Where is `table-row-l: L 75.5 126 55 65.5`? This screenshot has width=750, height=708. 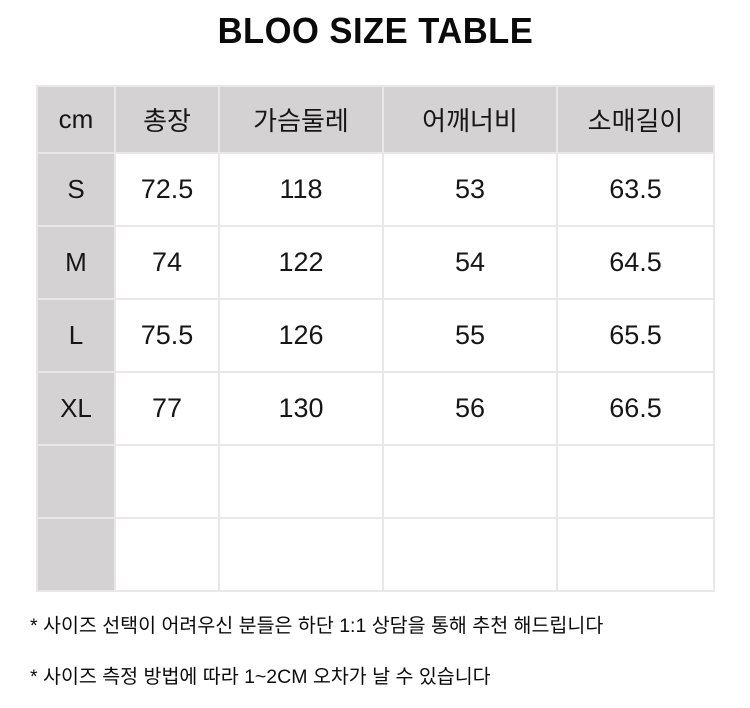
table-row-l: L 75.5 126 55 65.5 is located at coordinates (375, 335).